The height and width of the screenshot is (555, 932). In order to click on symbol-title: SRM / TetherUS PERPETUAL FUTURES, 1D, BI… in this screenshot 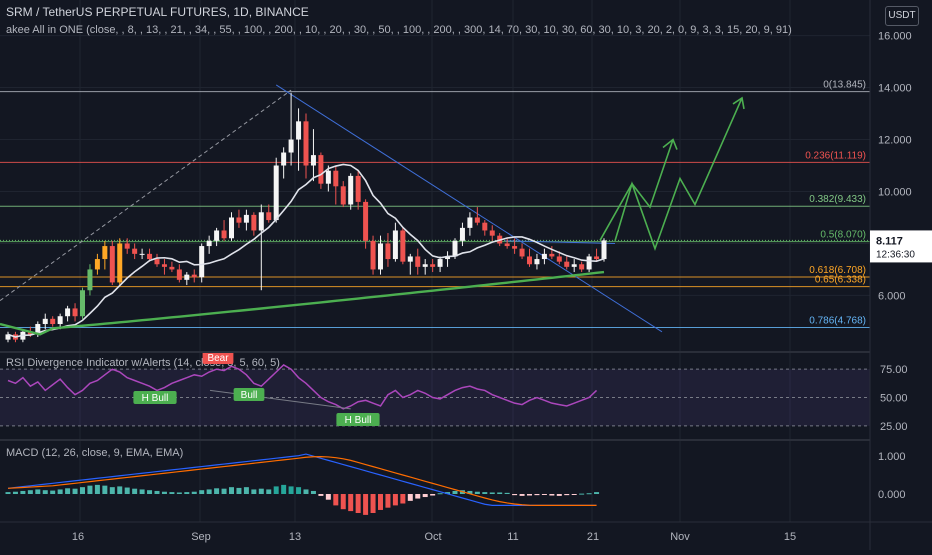, I will do `click(157, 12)`.